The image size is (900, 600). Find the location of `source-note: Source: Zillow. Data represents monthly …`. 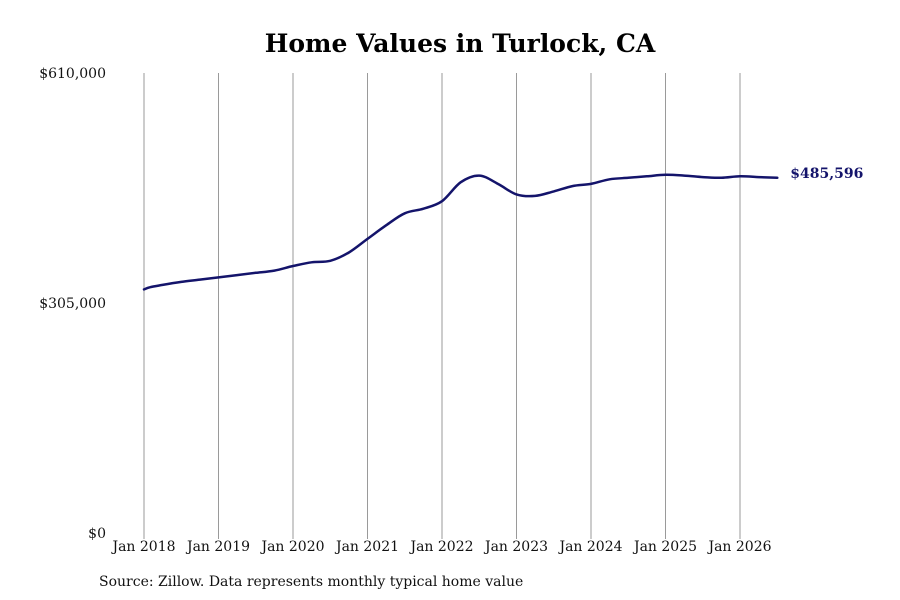

source-note: Source: Zillow. Data represents monthly … is located at coordinates (311, 582).